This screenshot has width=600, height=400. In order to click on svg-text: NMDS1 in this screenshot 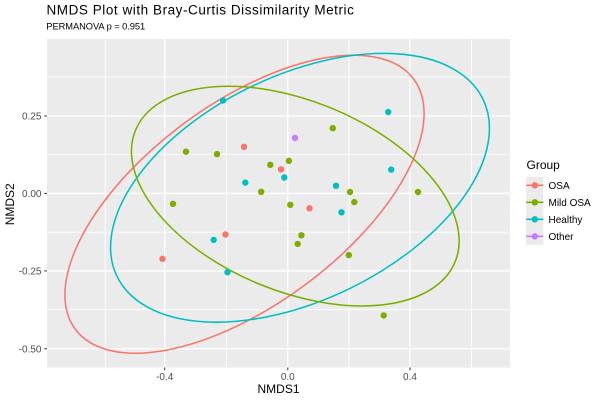, I will do `click(278, 389)`.